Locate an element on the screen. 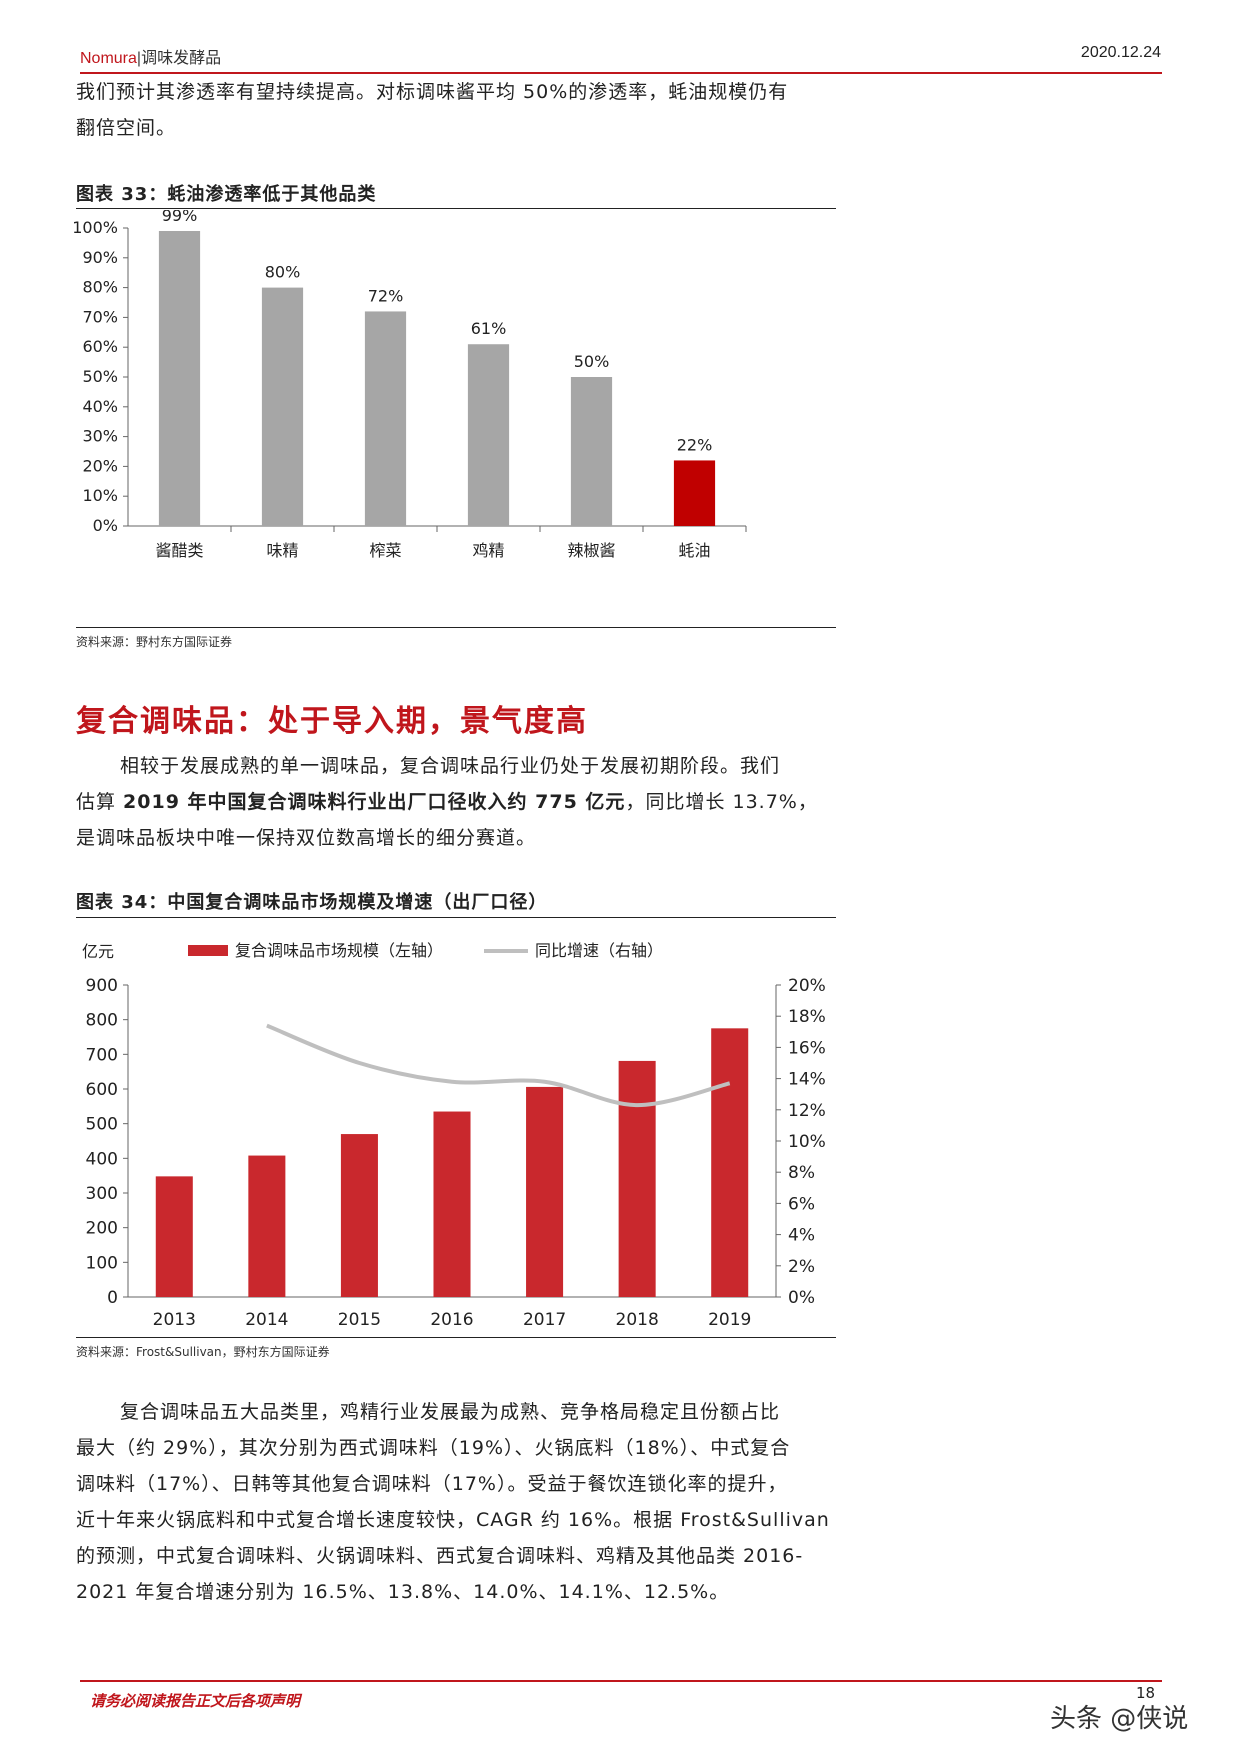 The width and height of the screenshot is (1241, 1754). figure-33-title: 图表 33：蚝油渗透率低于其他品类 is located at coordinates (226, 194).